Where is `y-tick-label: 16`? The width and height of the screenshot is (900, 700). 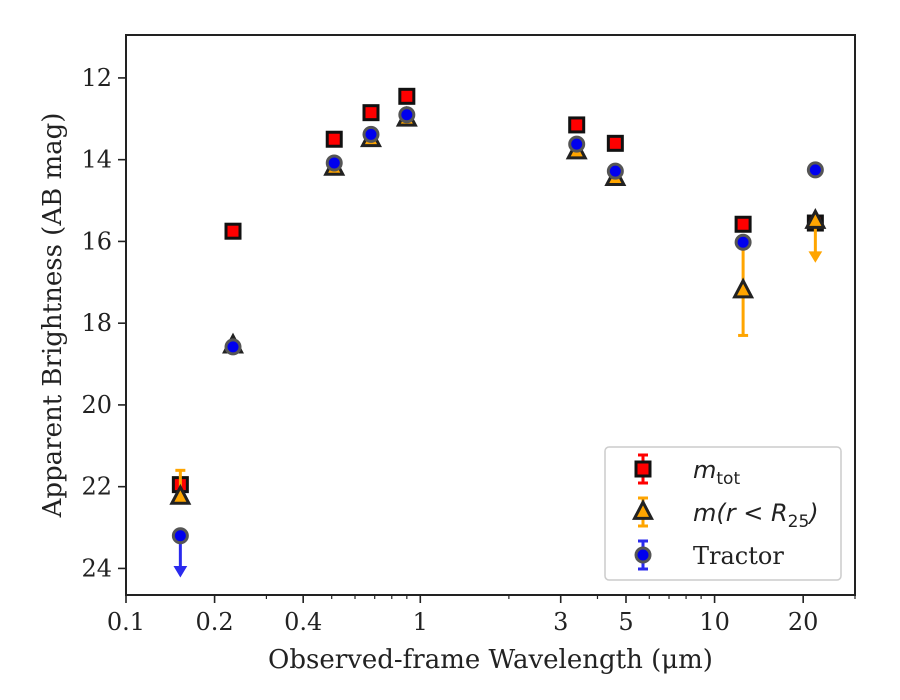
y-tick-label: 16 is located at coordinates (96, 241).